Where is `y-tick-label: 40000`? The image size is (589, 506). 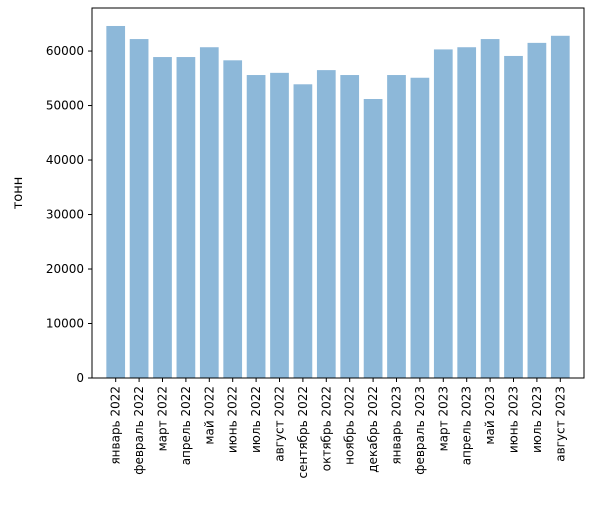 y-tick-label: 40000 is located at coordinates (65, 160).